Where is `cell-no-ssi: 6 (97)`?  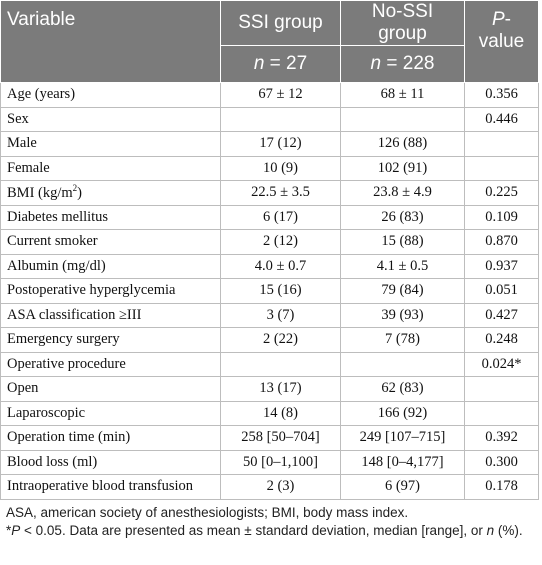 cell-no-ssi: 6 (97) is located at coordinates (402, 487).